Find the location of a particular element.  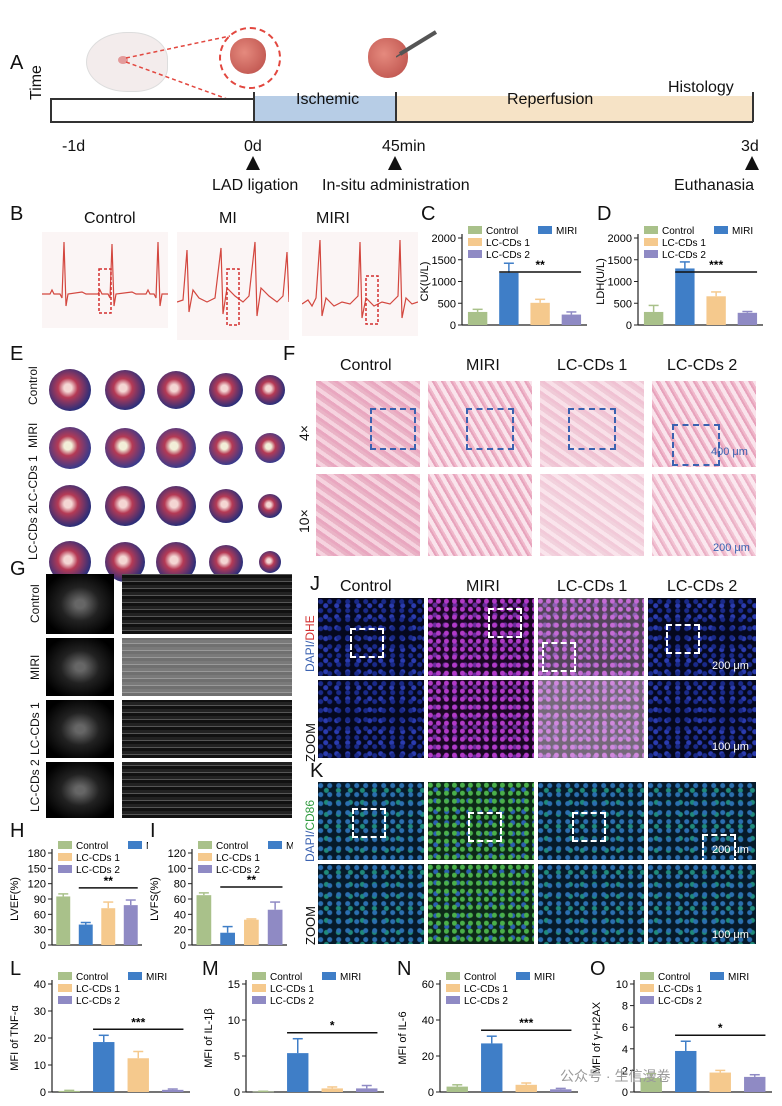

dhe-zoom-lccds2 is located at coordinates (702, 719).